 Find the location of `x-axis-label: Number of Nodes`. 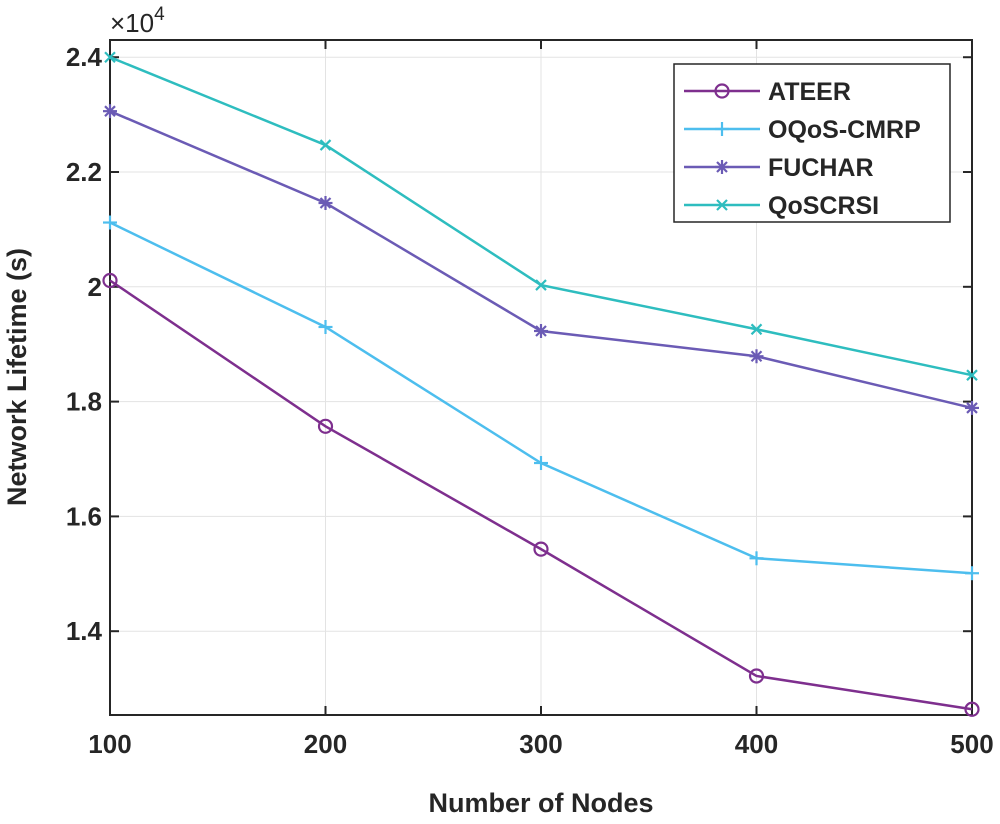

x-axis-label: Number of Nodes is located at coordinates (540, 803).